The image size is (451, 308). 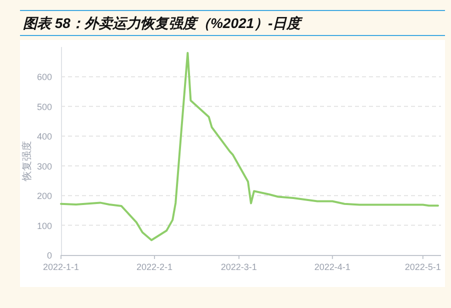 I want to click on y-tick: 600, so click(x=44, y=77).